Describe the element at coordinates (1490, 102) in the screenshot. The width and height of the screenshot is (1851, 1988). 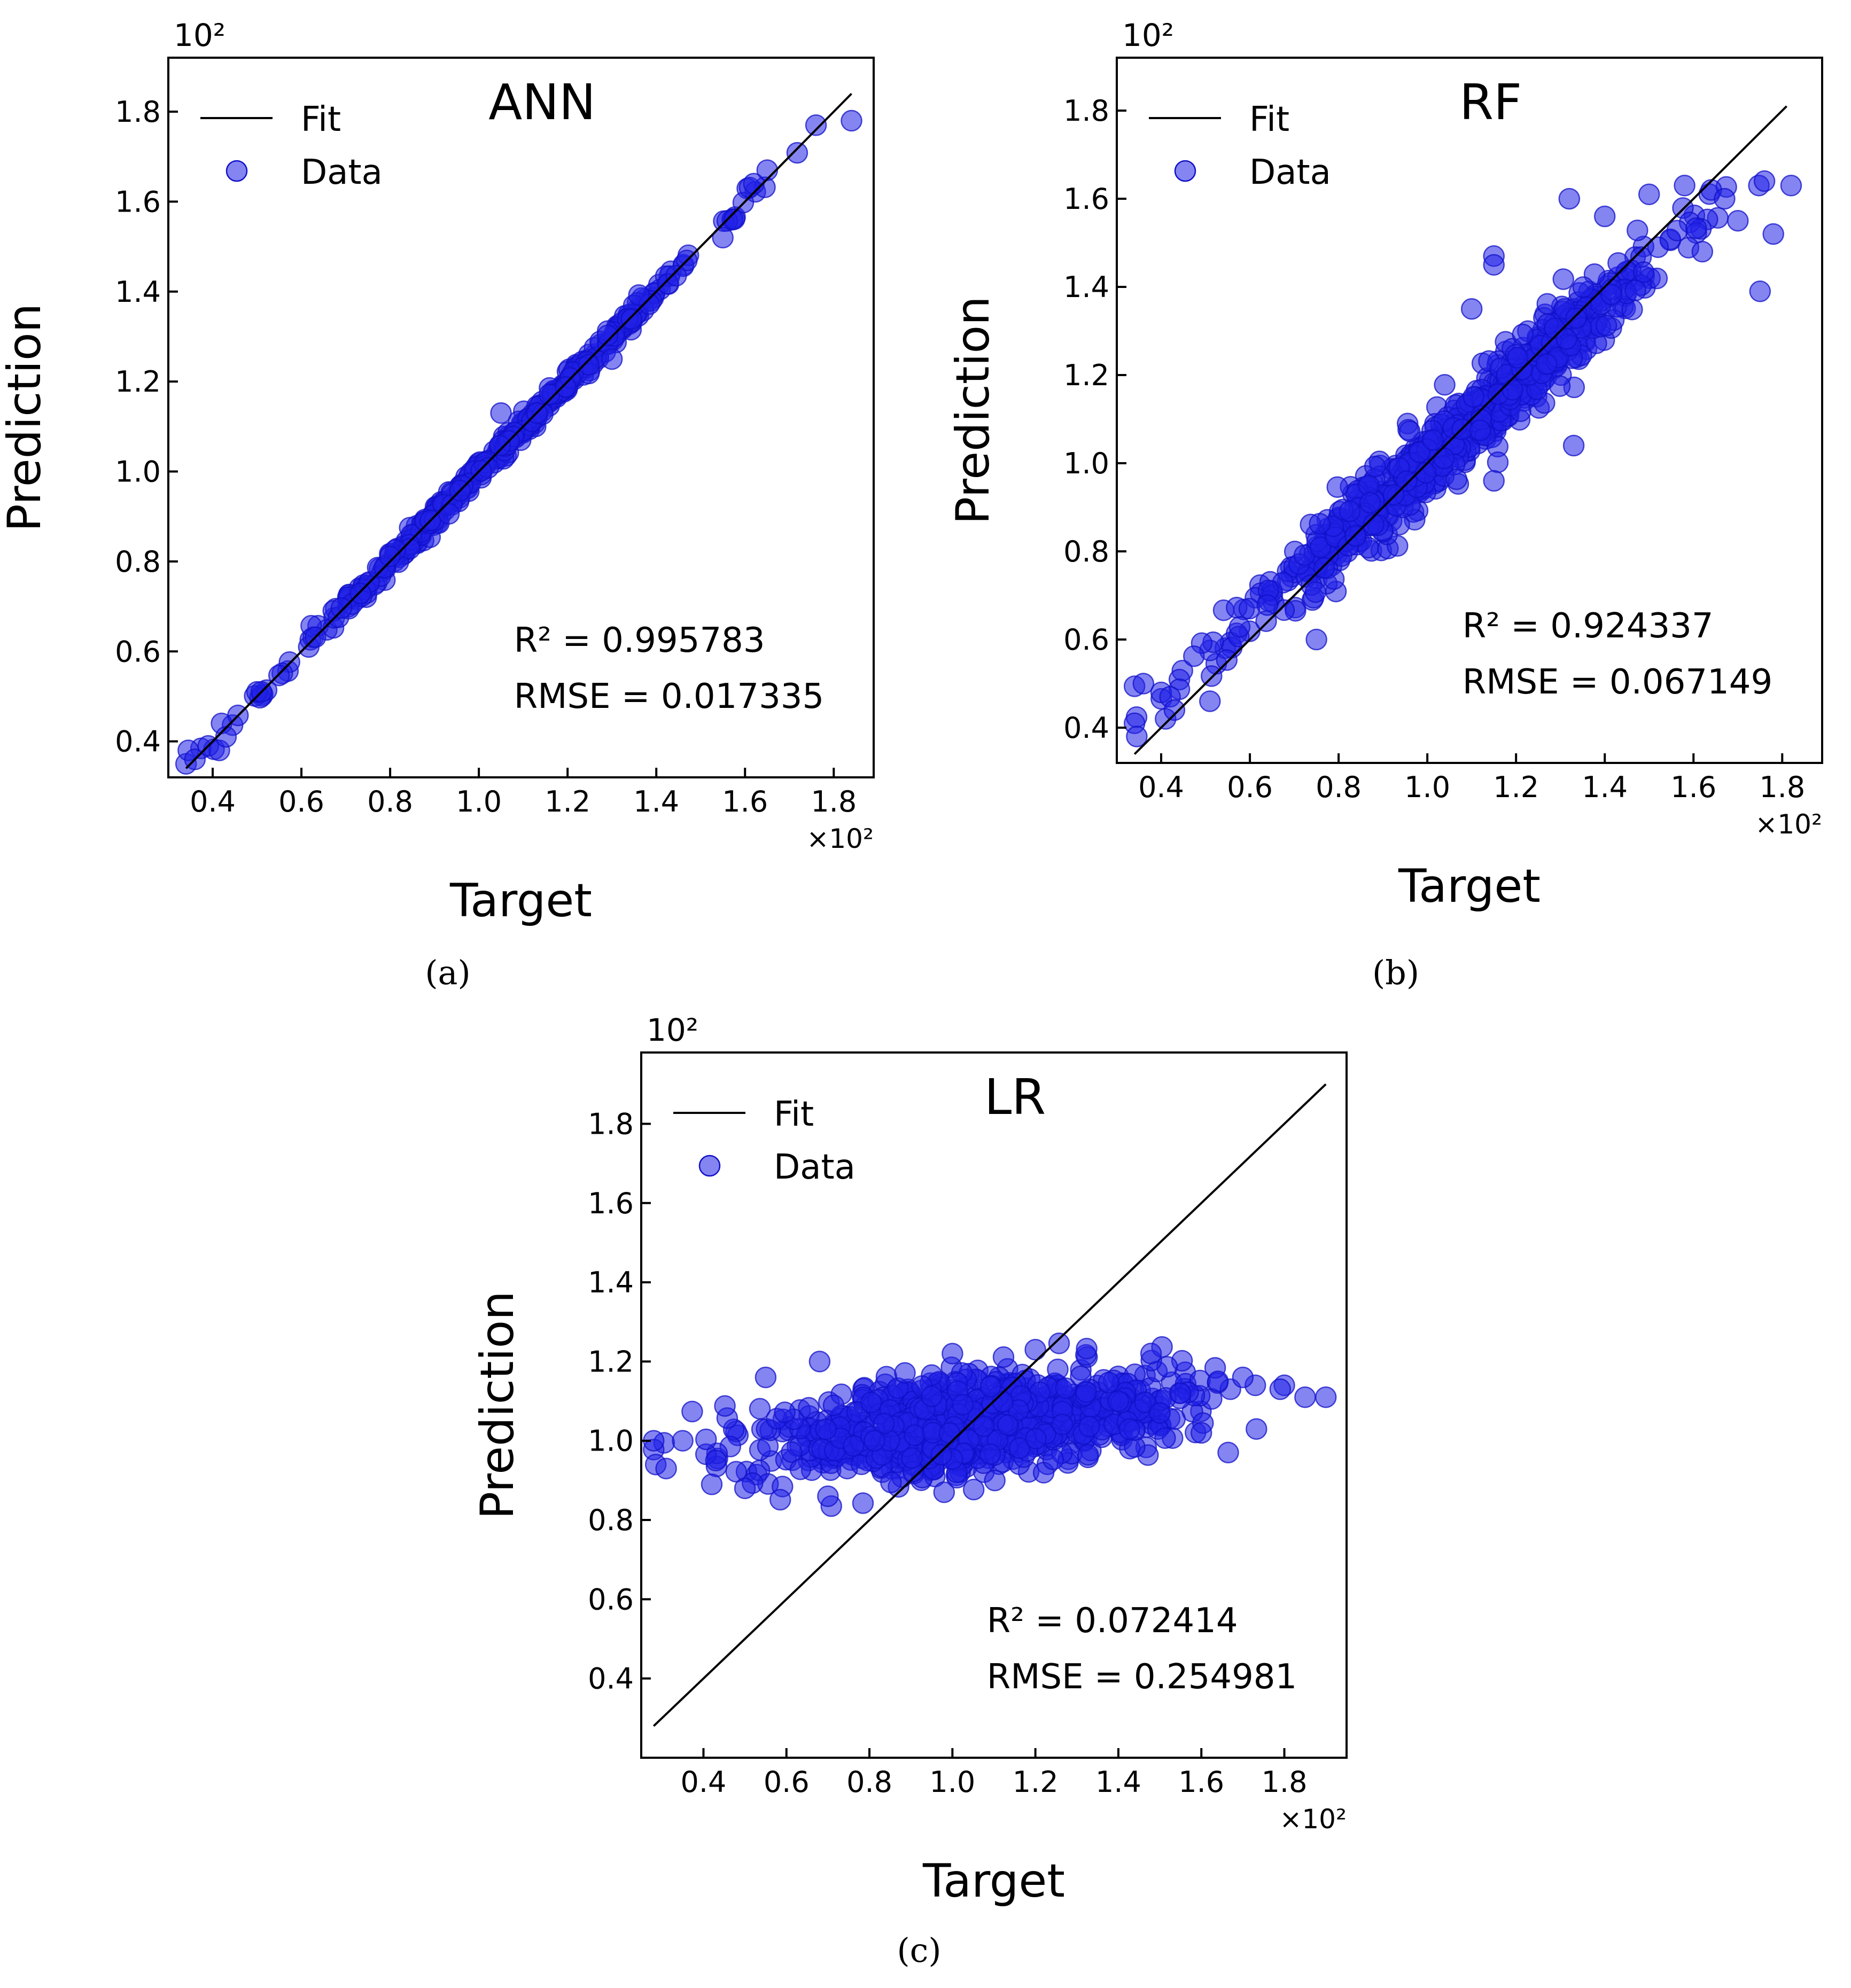
I see `chart-title: RF` at that location.